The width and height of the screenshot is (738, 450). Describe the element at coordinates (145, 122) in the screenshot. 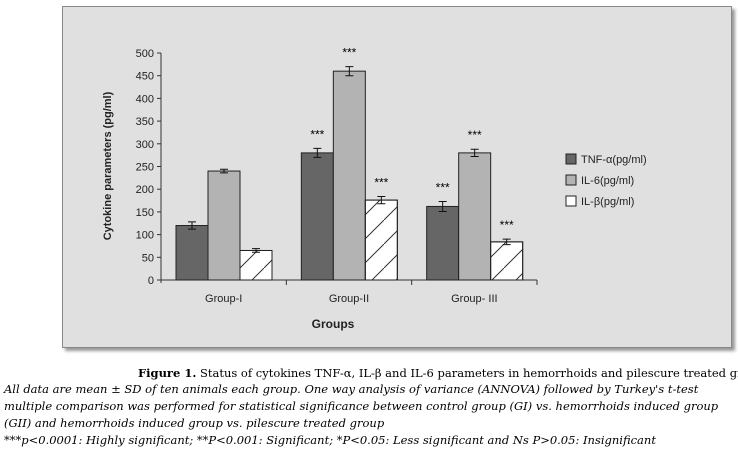

I see `y-tick-label: 350` at that location.